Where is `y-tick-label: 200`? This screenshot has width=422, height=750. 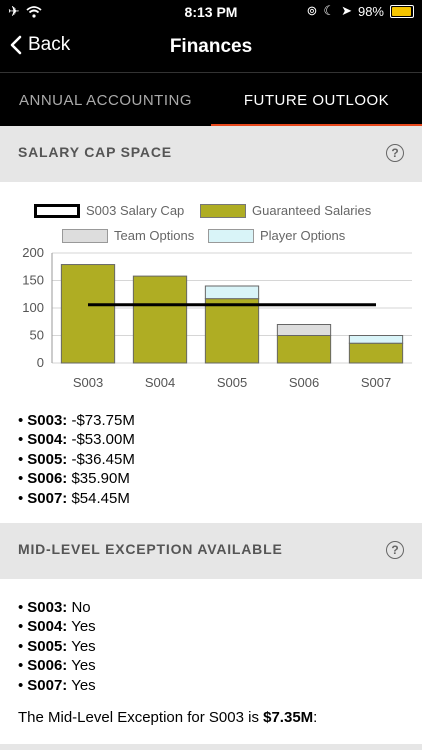
y-tick-label: 200 is located at coordinates (33, 252).